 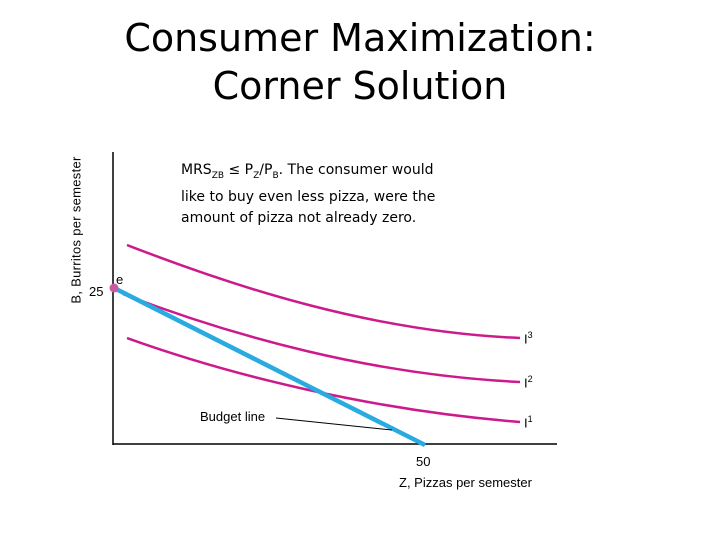 I want to click on curve-label-i3-sup: 3, so click(x=530, y=335).